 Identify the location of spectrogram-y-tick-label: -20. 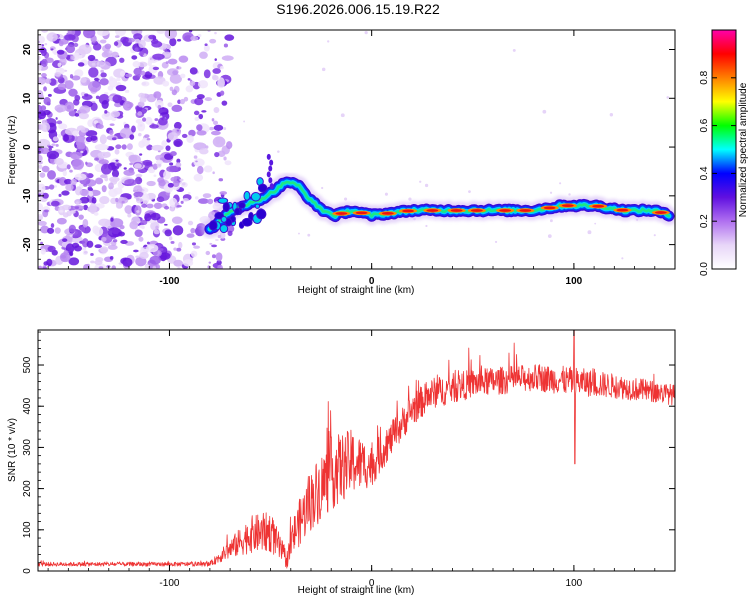
(27, 244).